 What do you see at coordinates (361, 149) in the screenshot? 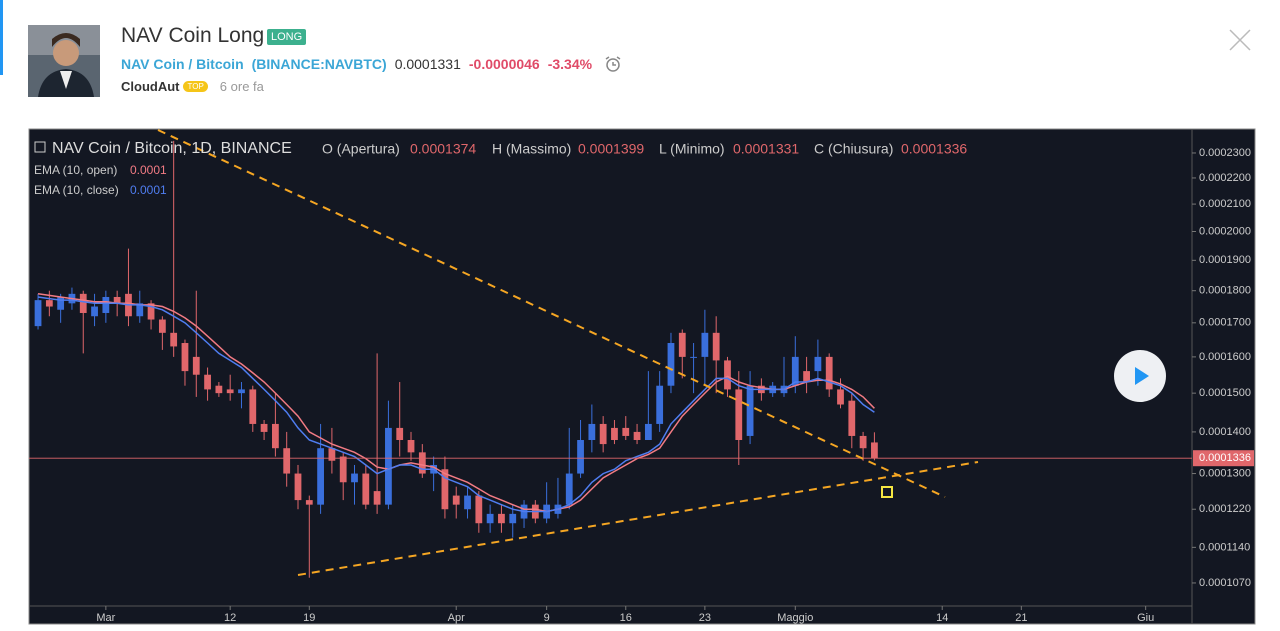
I see `ohlc-label: O (Apertura)` at bounding box center [361, 149].